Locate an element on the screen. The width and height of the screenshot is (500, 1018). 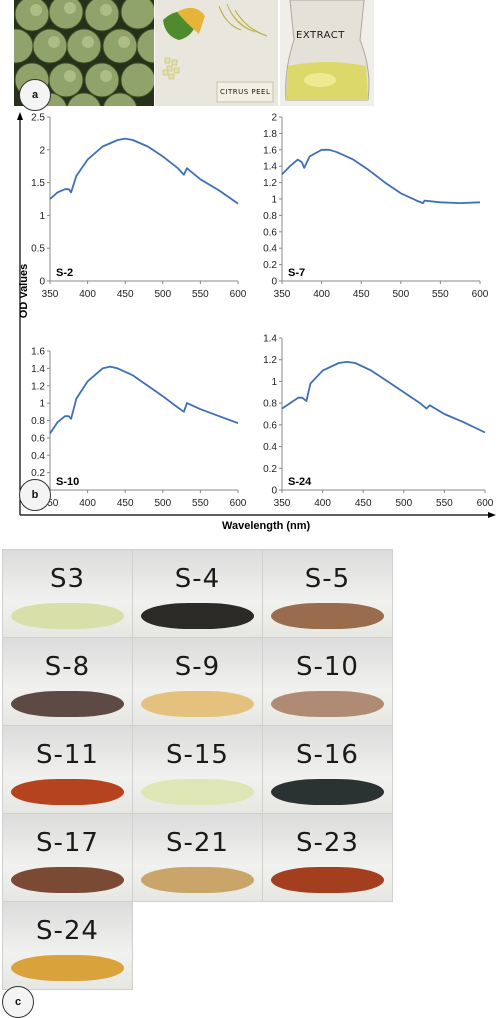
sample-annotation: S-10 is located at coordinates (67, 482).